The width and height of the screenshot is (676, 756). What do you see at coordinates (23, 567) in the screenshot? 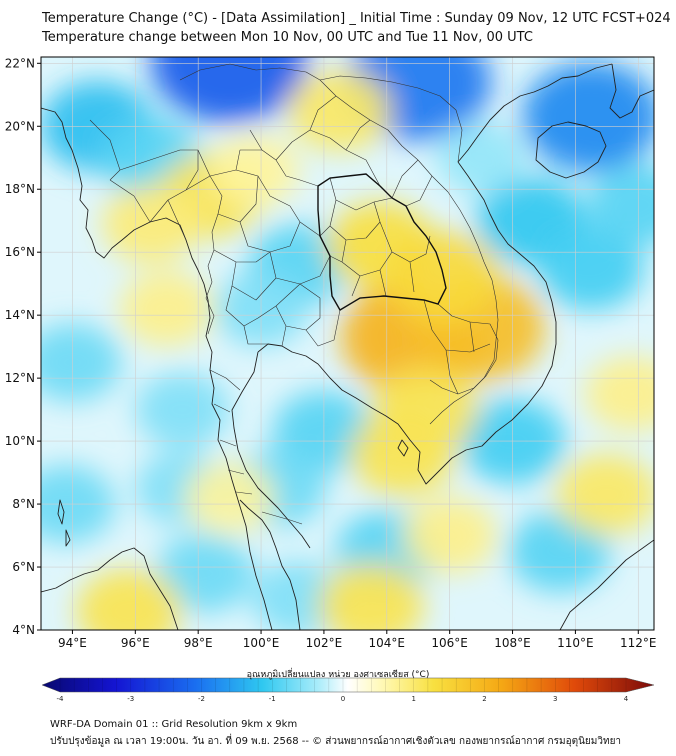
I see `lat-tick-label: 6°N` at bounding box center [23, 567].